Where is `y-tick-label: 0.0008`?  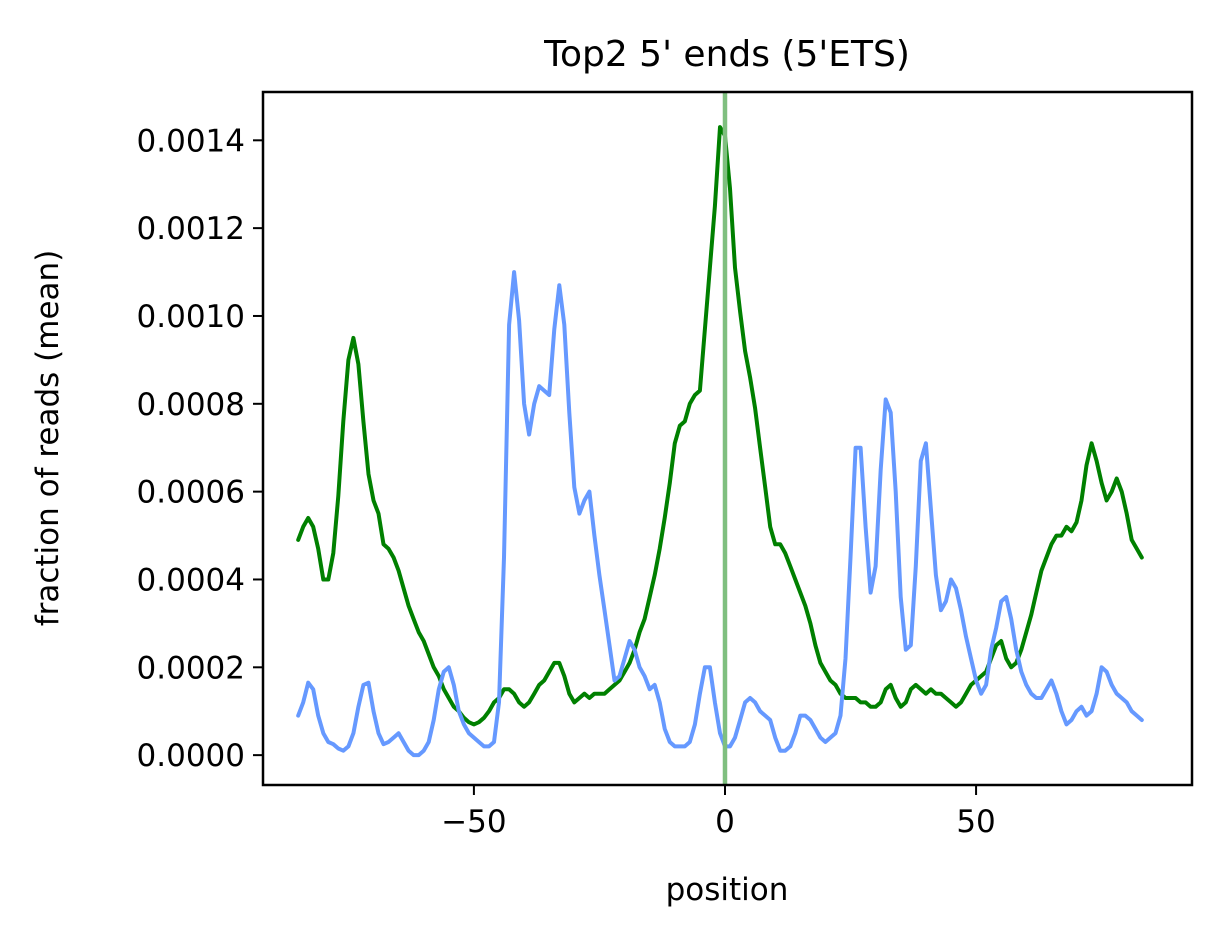
y-tick-label: 0.0008 is located at coordinates (191, 405).